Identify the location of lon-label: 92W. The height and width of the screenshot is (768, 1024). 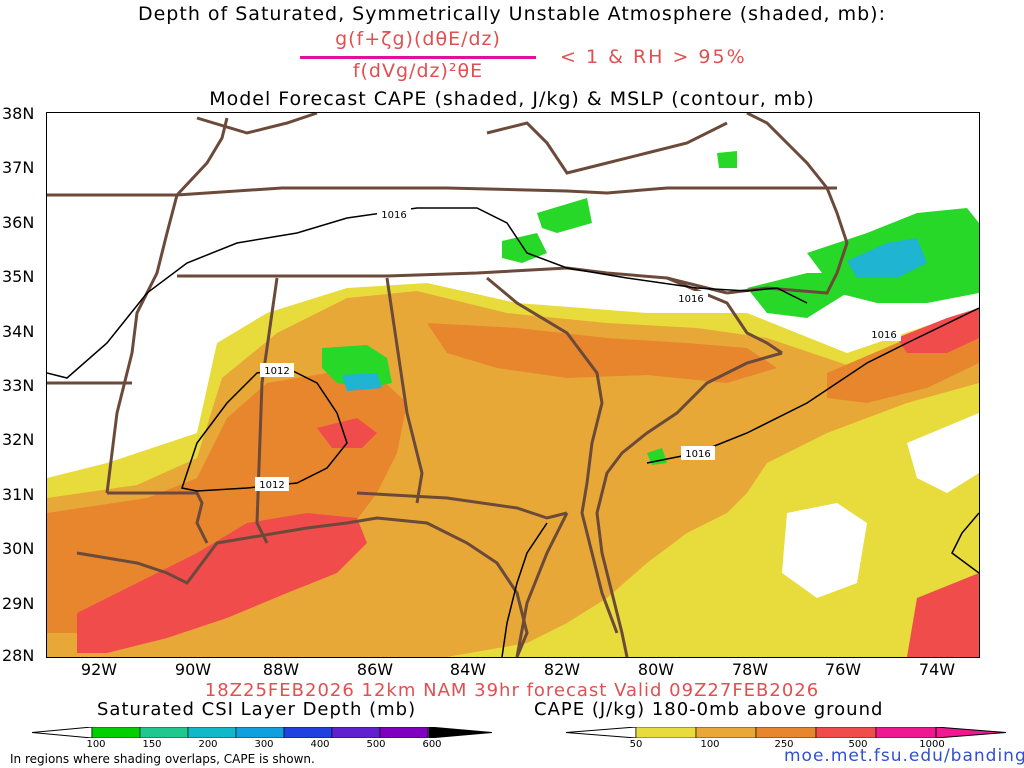
(99, 669).